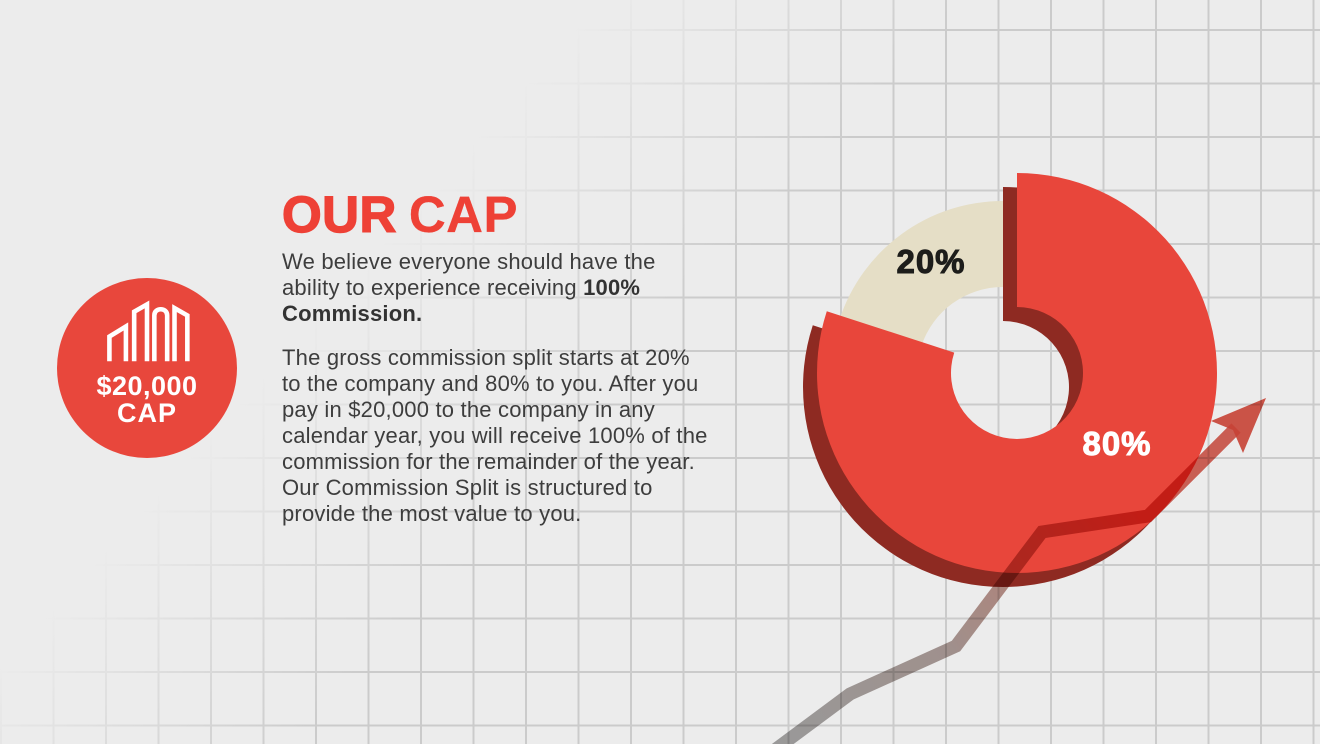 The width and height of the screenshot is (1320, 744). I want to click on page-title: OUR CAP, so click(561, 214).